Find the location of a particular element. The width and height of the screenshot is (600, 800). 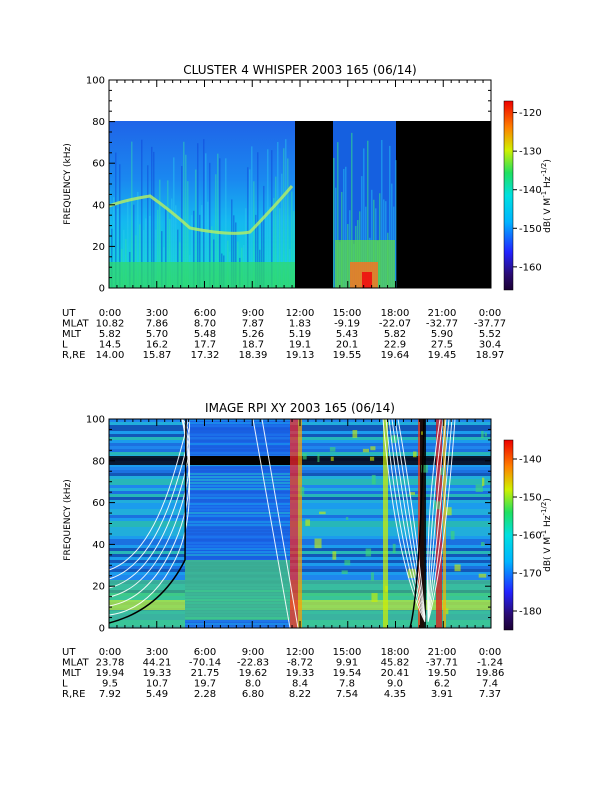

ephemeris-value: 19.33 is located at coordinates (300, 673).